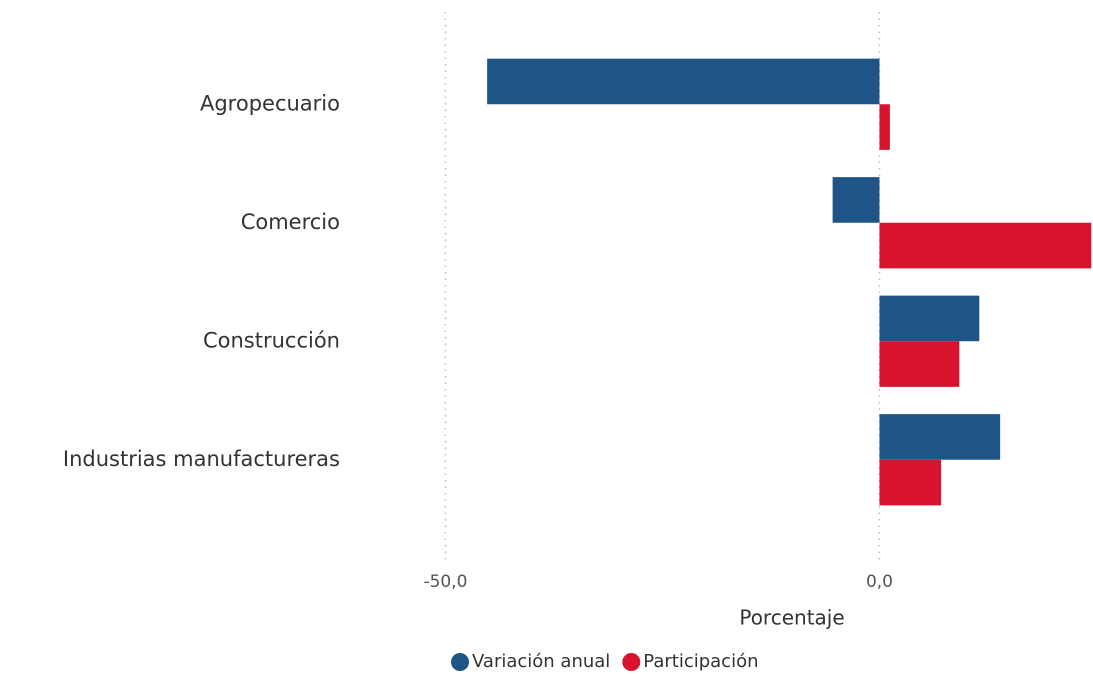 The height and width of the screenshot is (674, 1093). What do you see at coordinates (201, 459) in the screenshot?
I see `category-label: Industrias manufactureras` at bounding box center [201, 459].